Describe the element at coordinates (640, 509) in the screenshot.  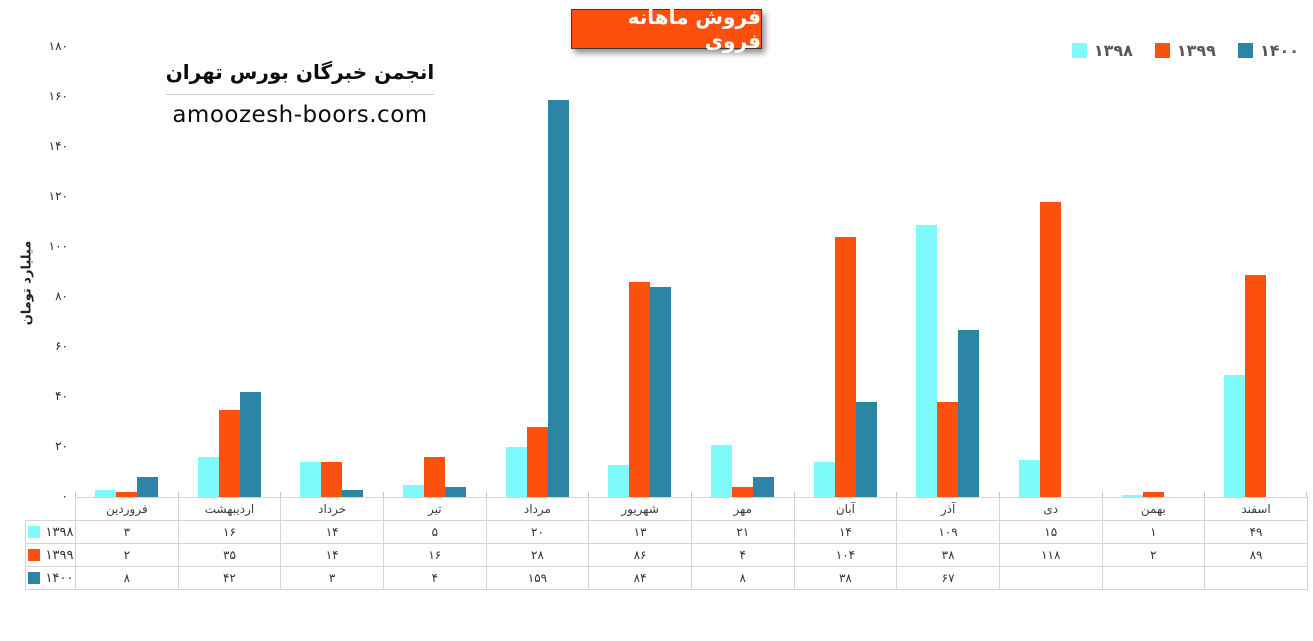
I see `table-header-month-6: شهریور` at that location.